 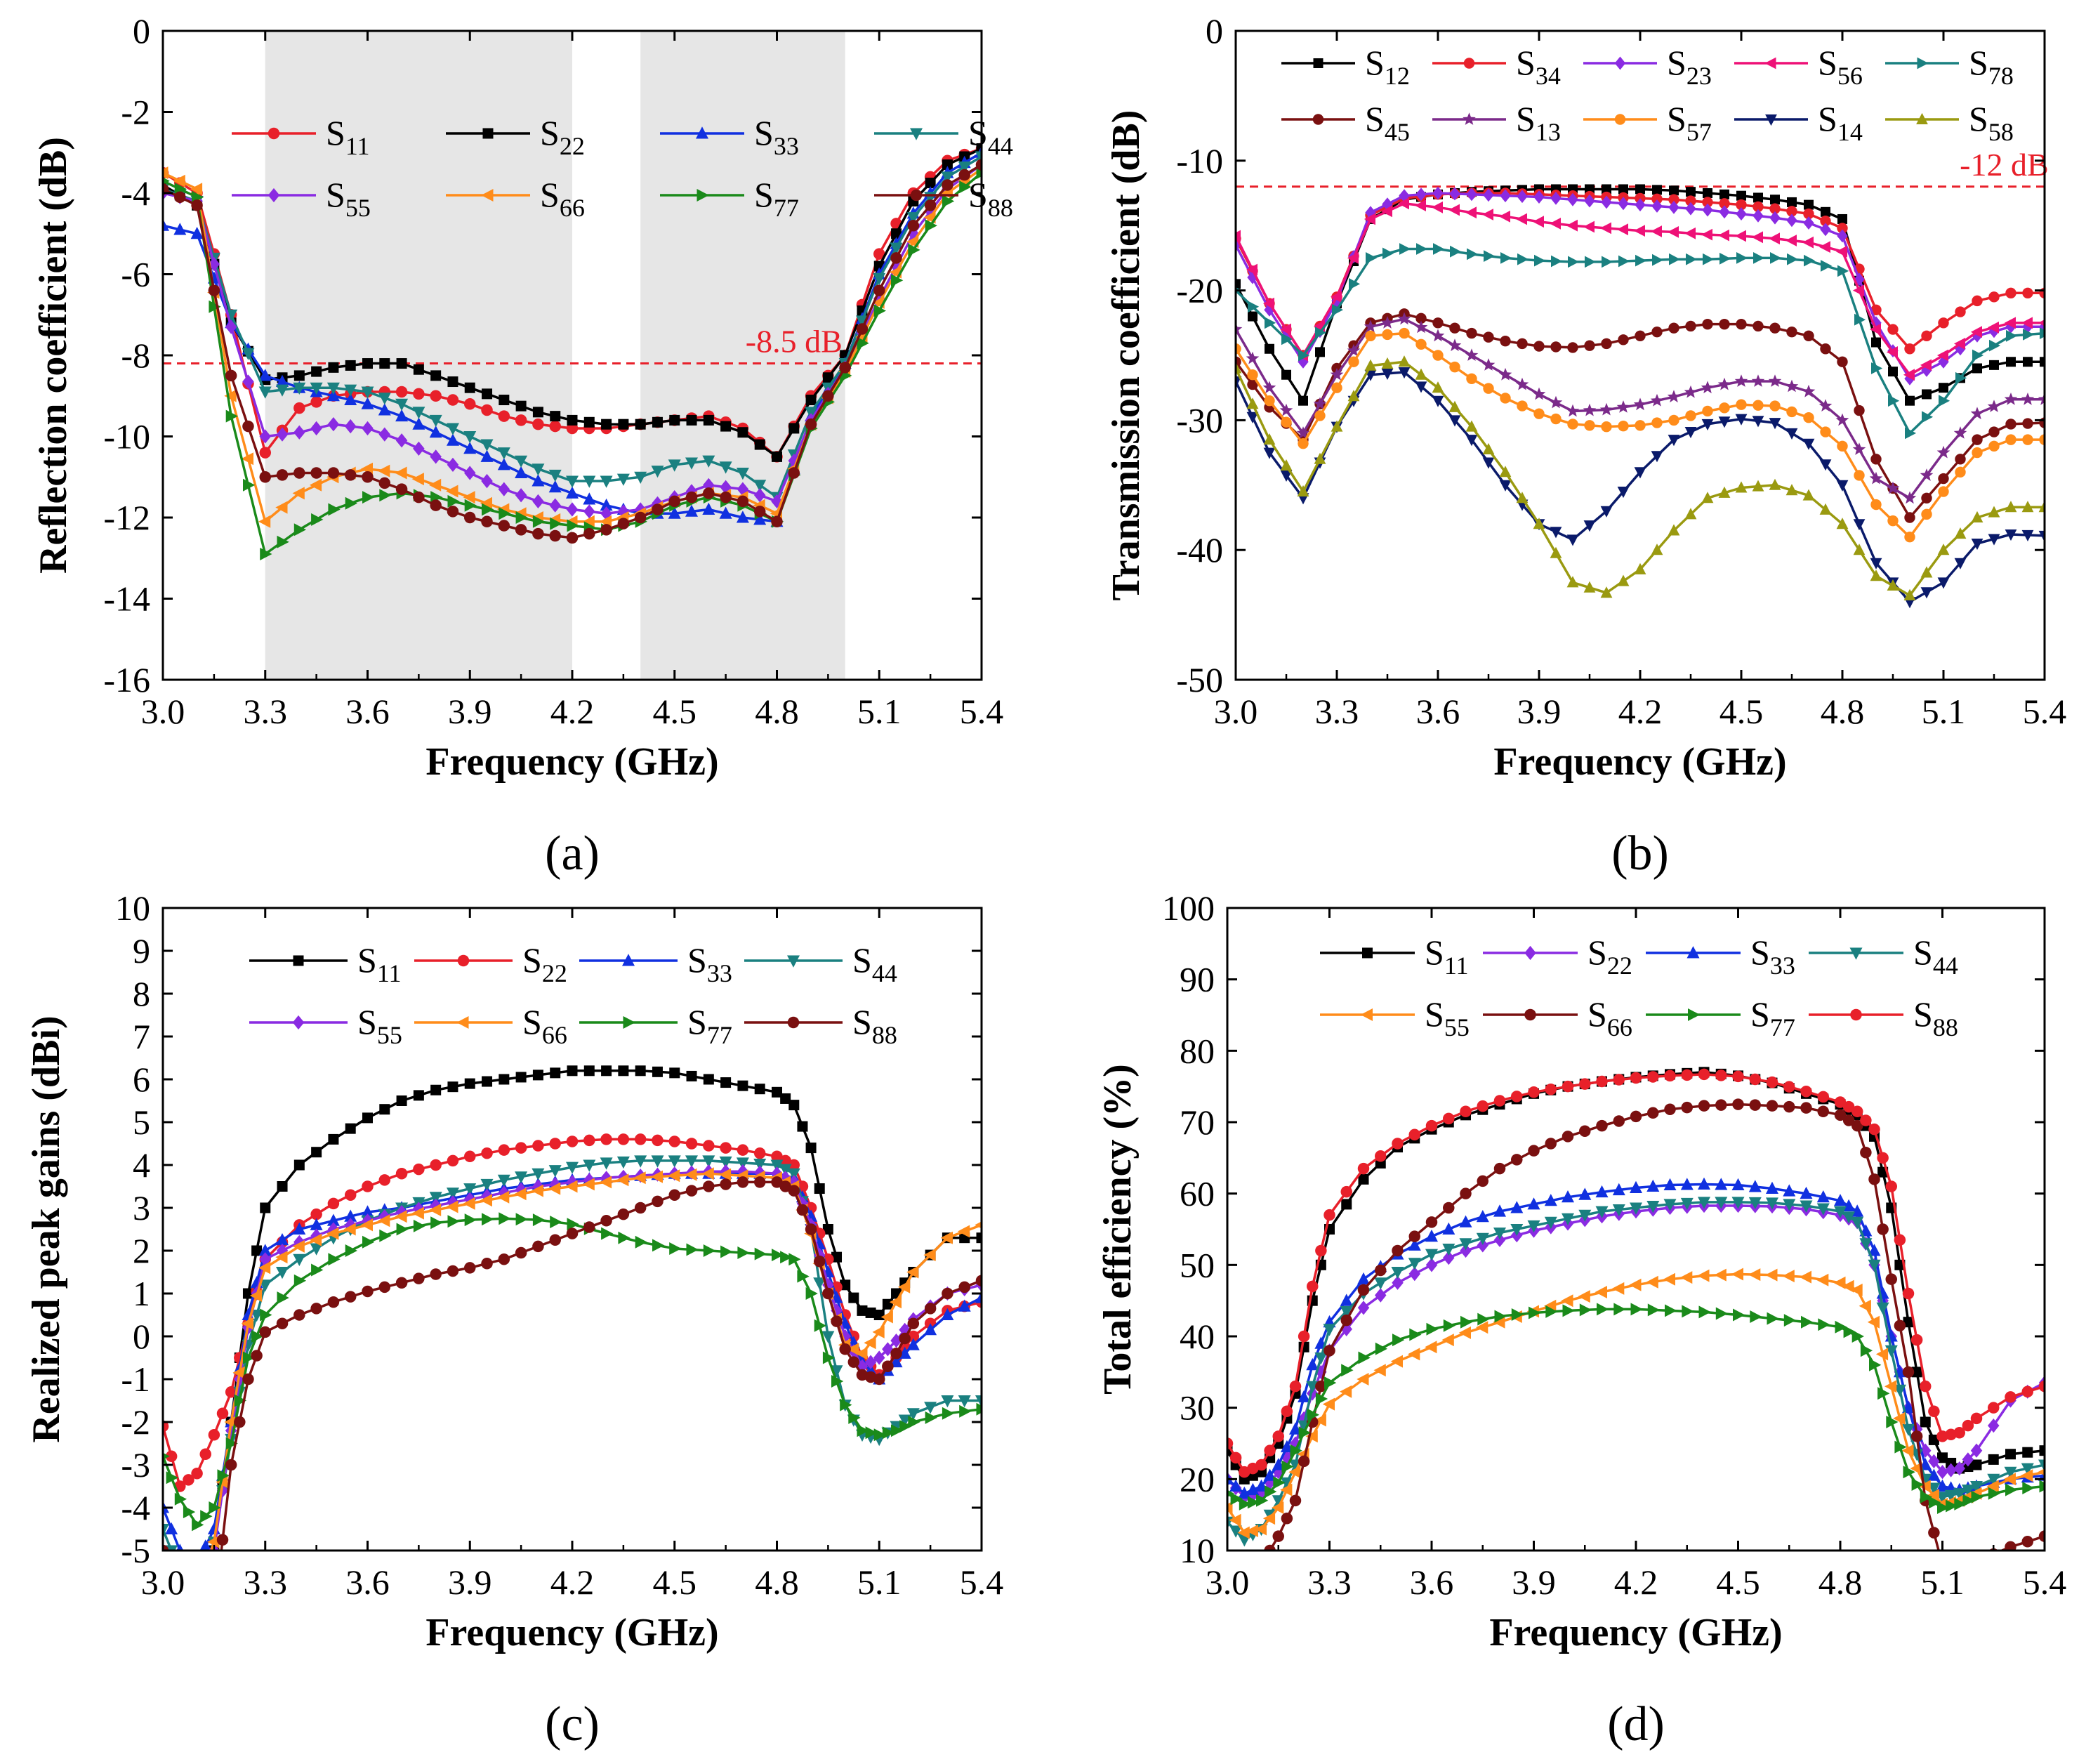 I want to click on series-s66, so click(x=594, y=1359).